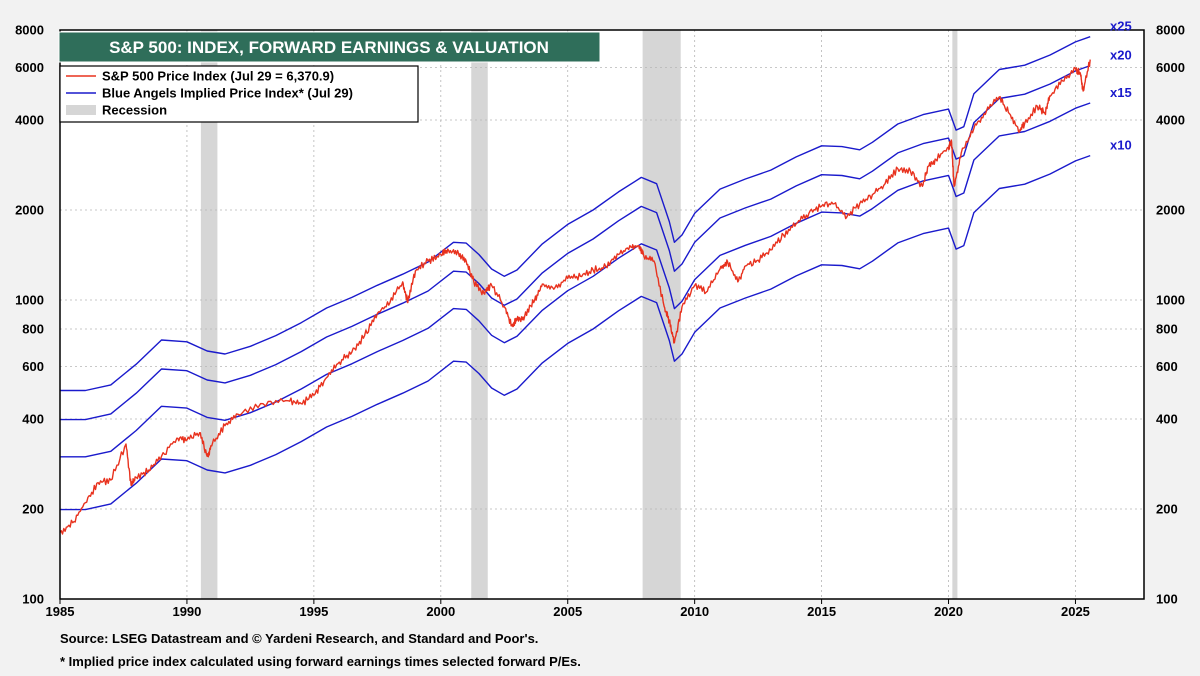 This screenshot has height=676, width=1200. Describe the element at coordinates (134, 110) in the screenshot. I see `legend-label-recession: Recession` at that location.